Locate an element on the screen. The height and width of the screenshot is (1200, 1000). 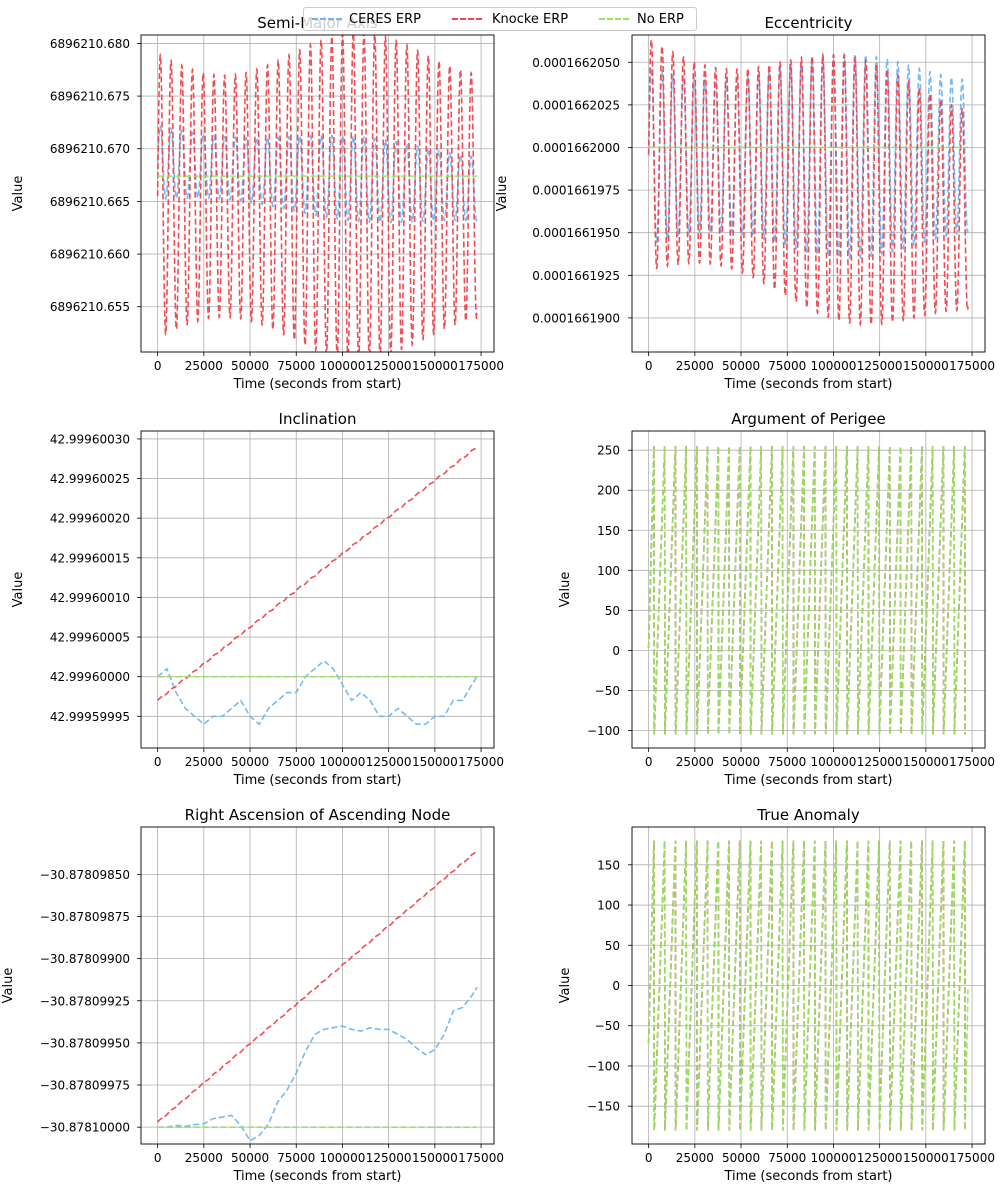
y-tick-label: 42.99960020 is located at coordinates (90, 519).